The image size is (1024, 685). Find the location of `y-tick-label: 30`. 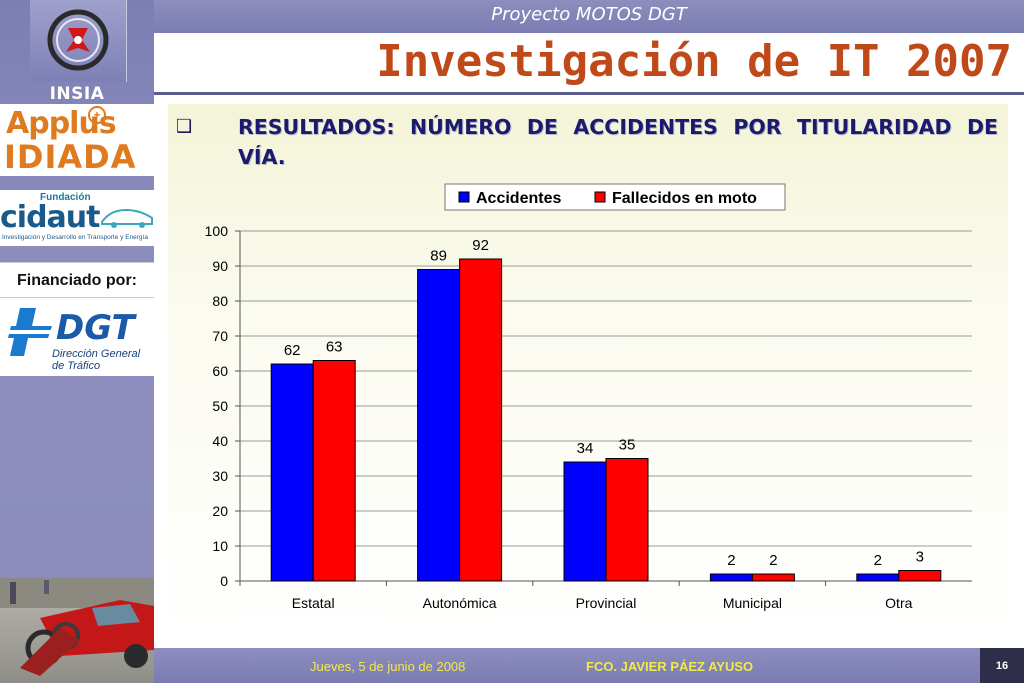

y-tick-label: 30 is located at coordinates (220, 476).